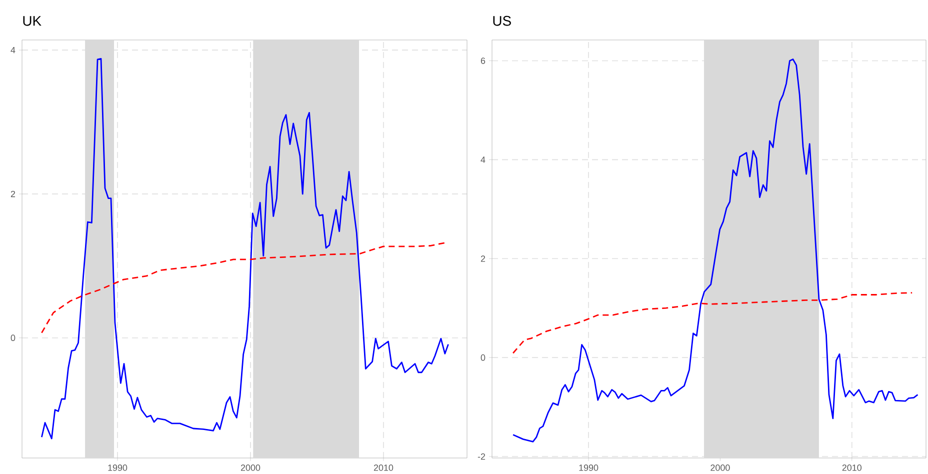 The height and width of the screenshot is (474, 928). What do you see at coordinates (482, 456) in the screenshot?
I see `y-tick-label: -2` at bounding box center [482, 456].